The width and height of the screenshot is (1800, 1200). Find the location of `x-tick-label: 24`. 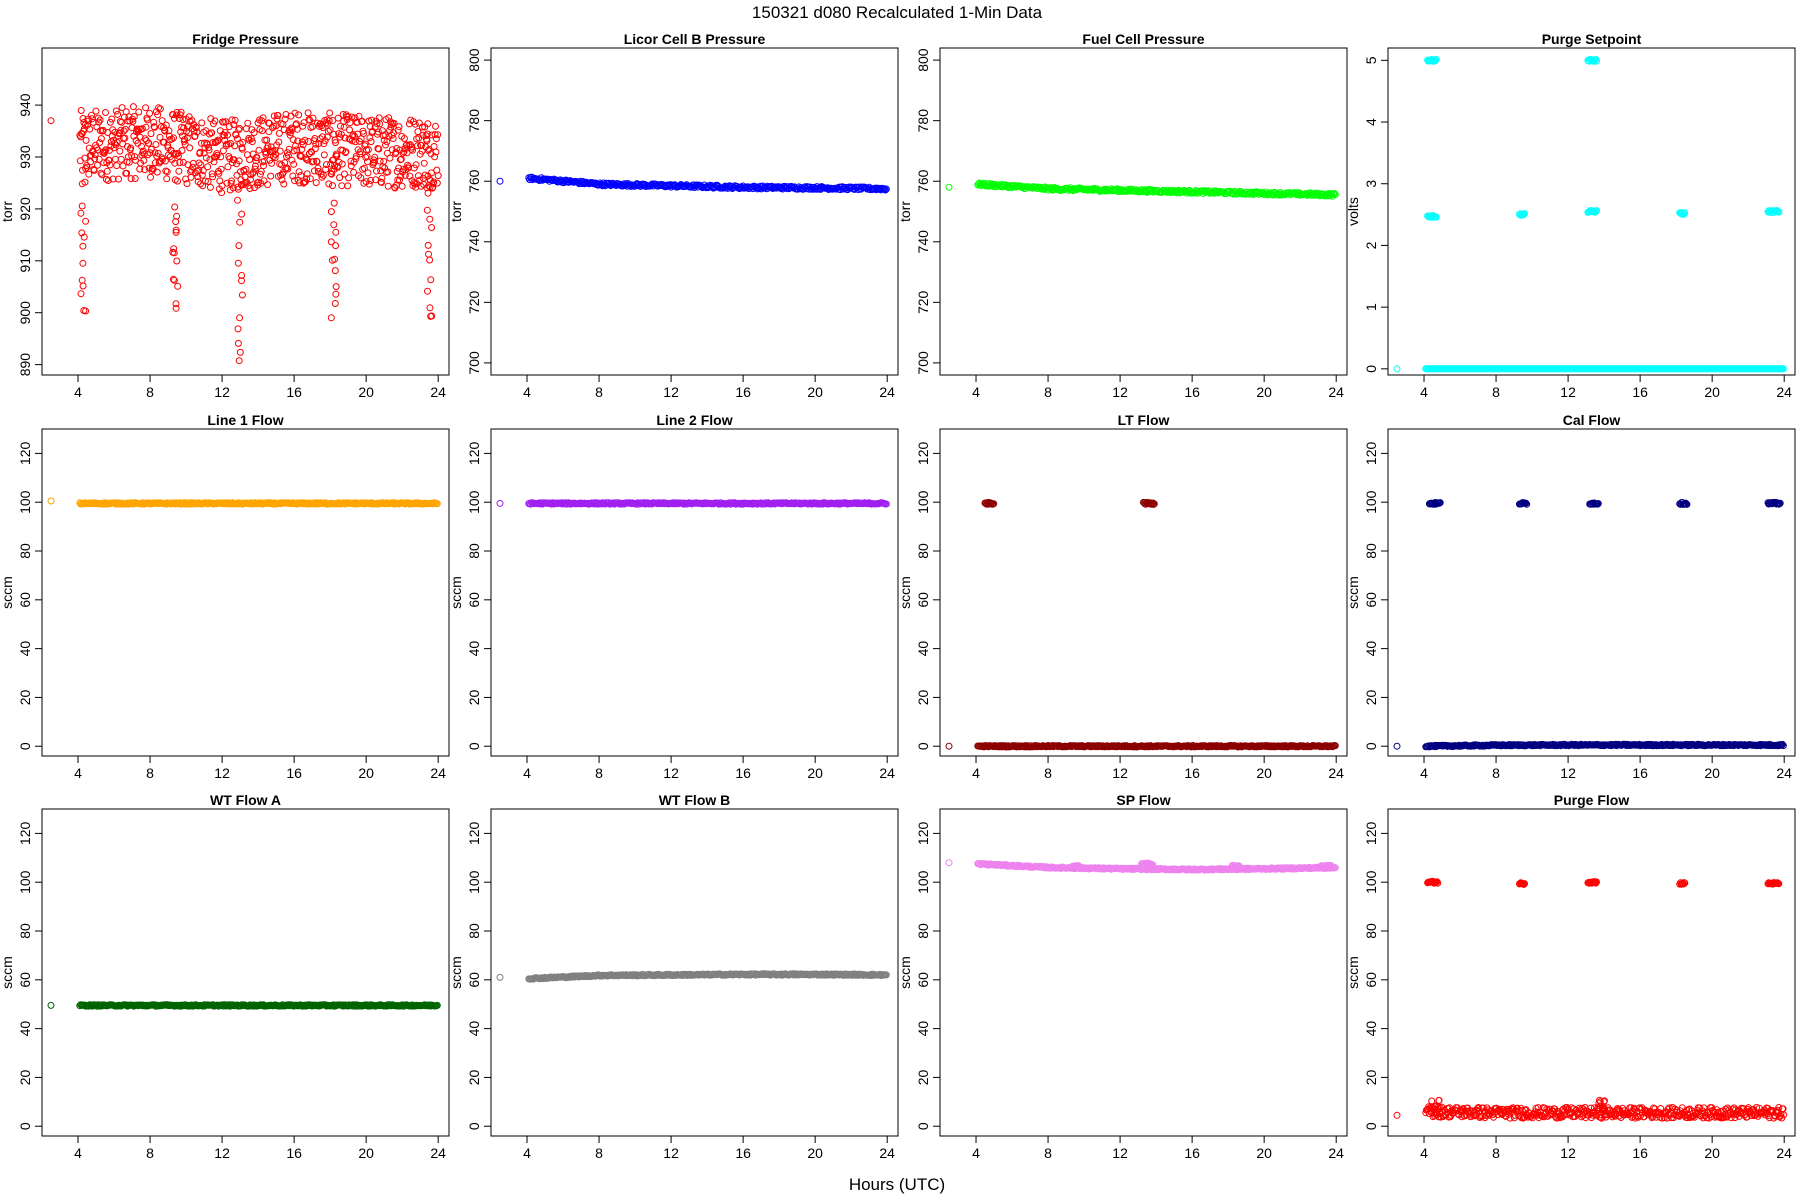

x-tick-label: 24 is located at coordinates (1784, 773).